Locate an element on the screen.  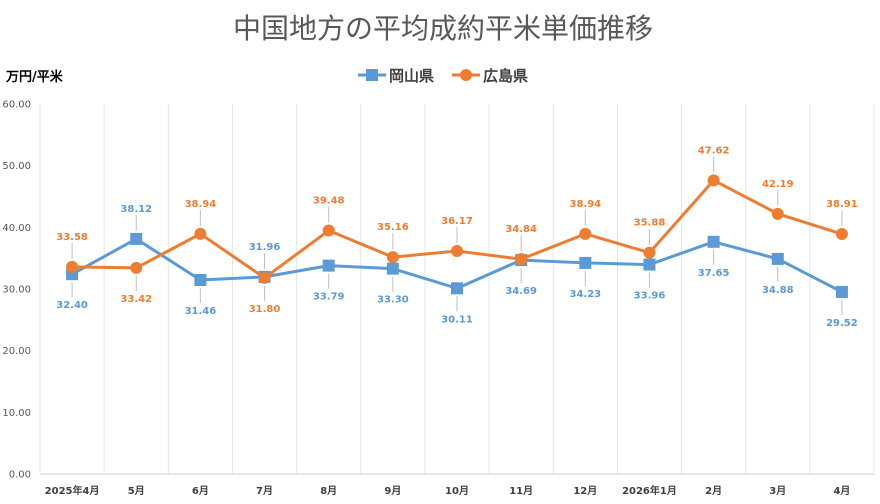
data-label: 37.65 is located at coordinates (714, 273).